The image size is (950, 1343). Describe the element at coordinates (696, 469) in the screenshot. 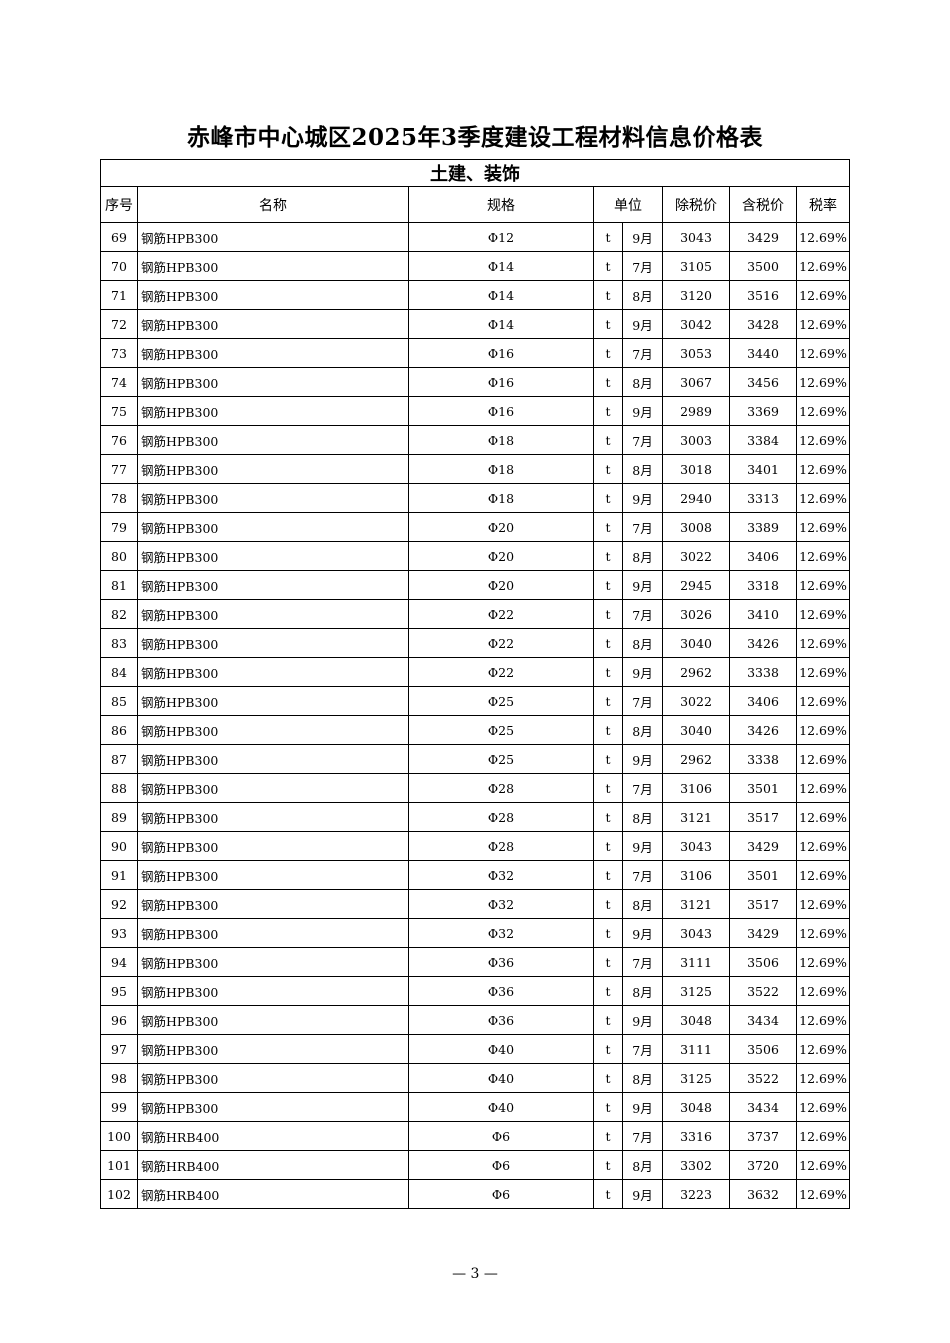

I see `cell-price-ex-tax: 3018` at that location.